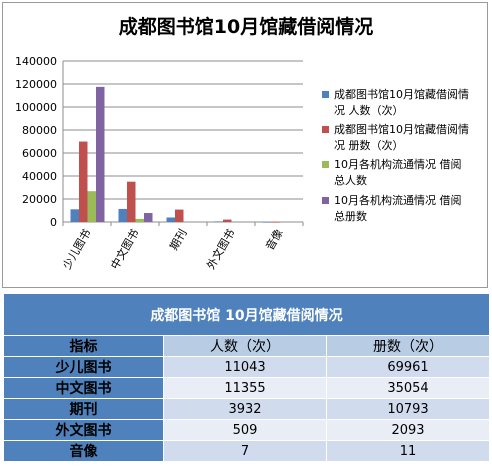 The height and width of the screenshot is (473, 492). What do you see at coordinates (76, 249) in the screenshot?
I see `x-tick-label: 少儿图书` at bounding box center [76, 249].